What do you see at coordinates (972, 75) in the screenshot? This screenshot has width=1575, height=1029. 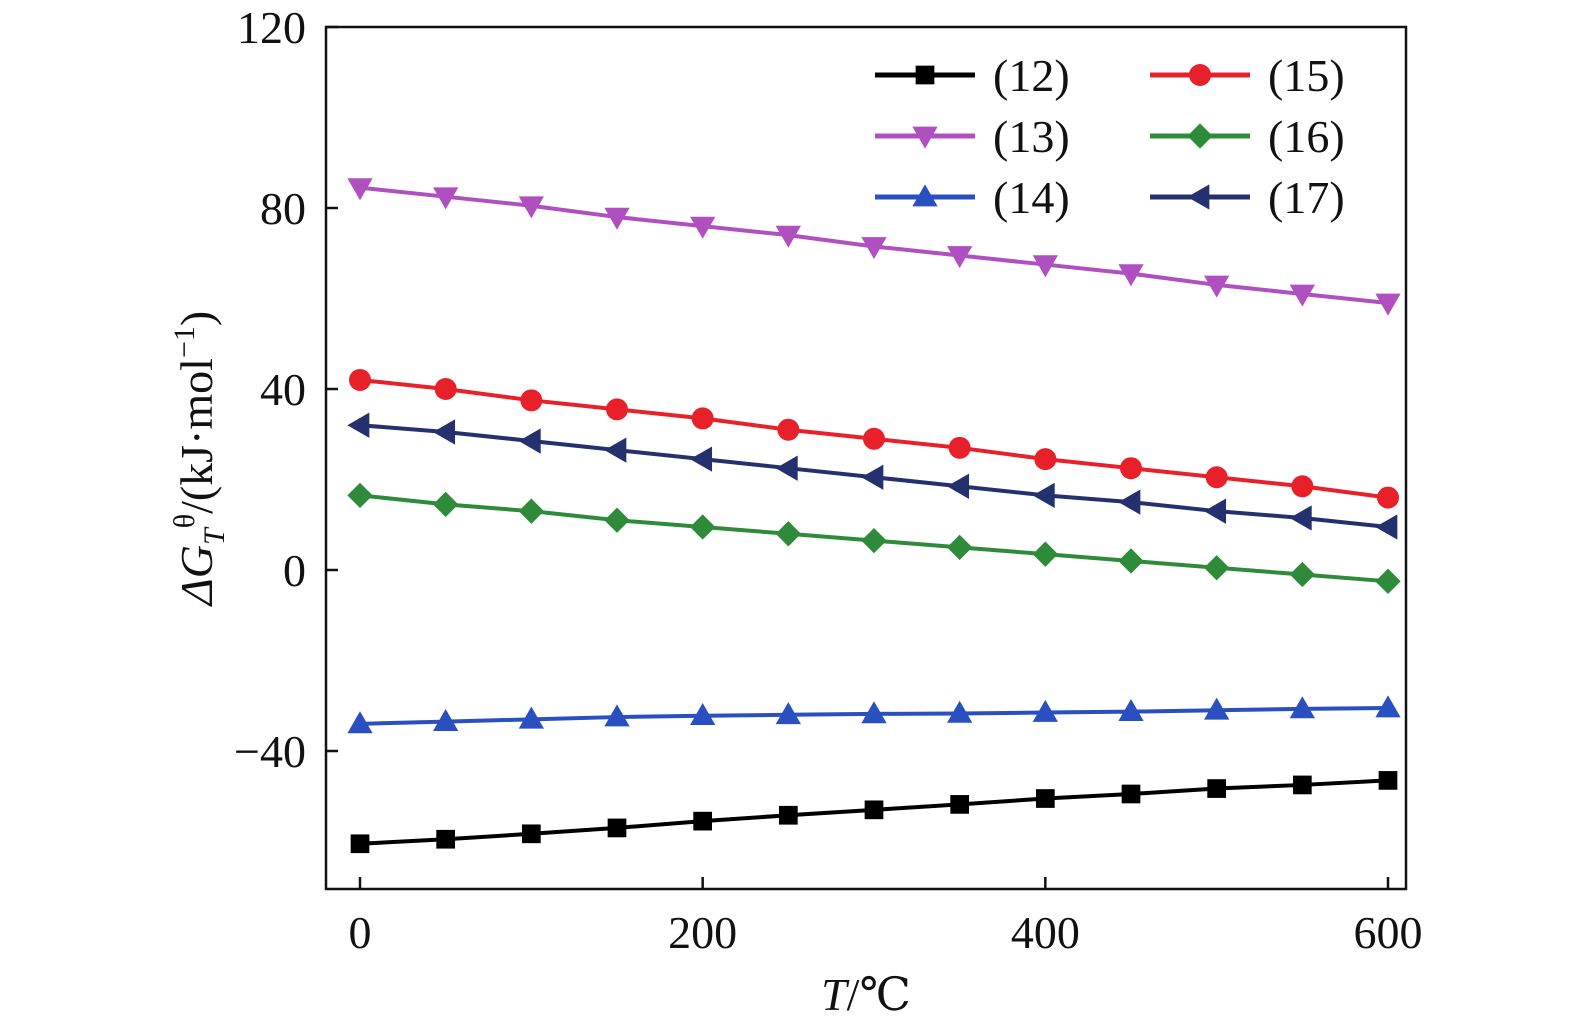 I see `legend-item: (12)` at bounding box center [972, 75].